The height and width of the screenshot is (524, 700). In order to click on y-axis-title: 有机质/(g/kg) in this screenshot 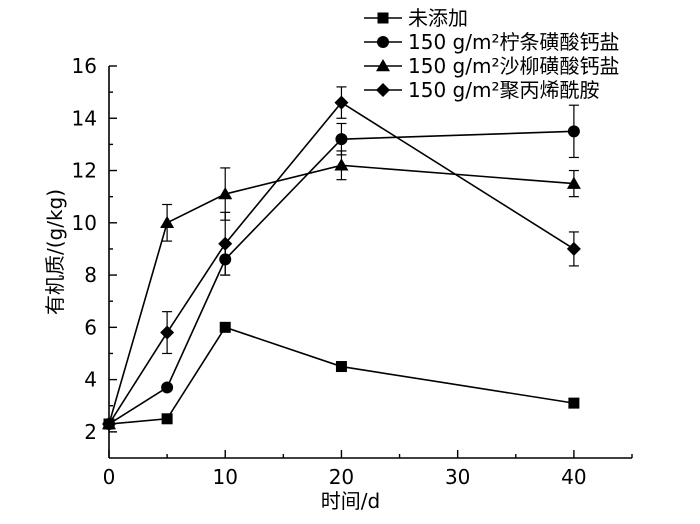, I will do `click(55, 252)`.